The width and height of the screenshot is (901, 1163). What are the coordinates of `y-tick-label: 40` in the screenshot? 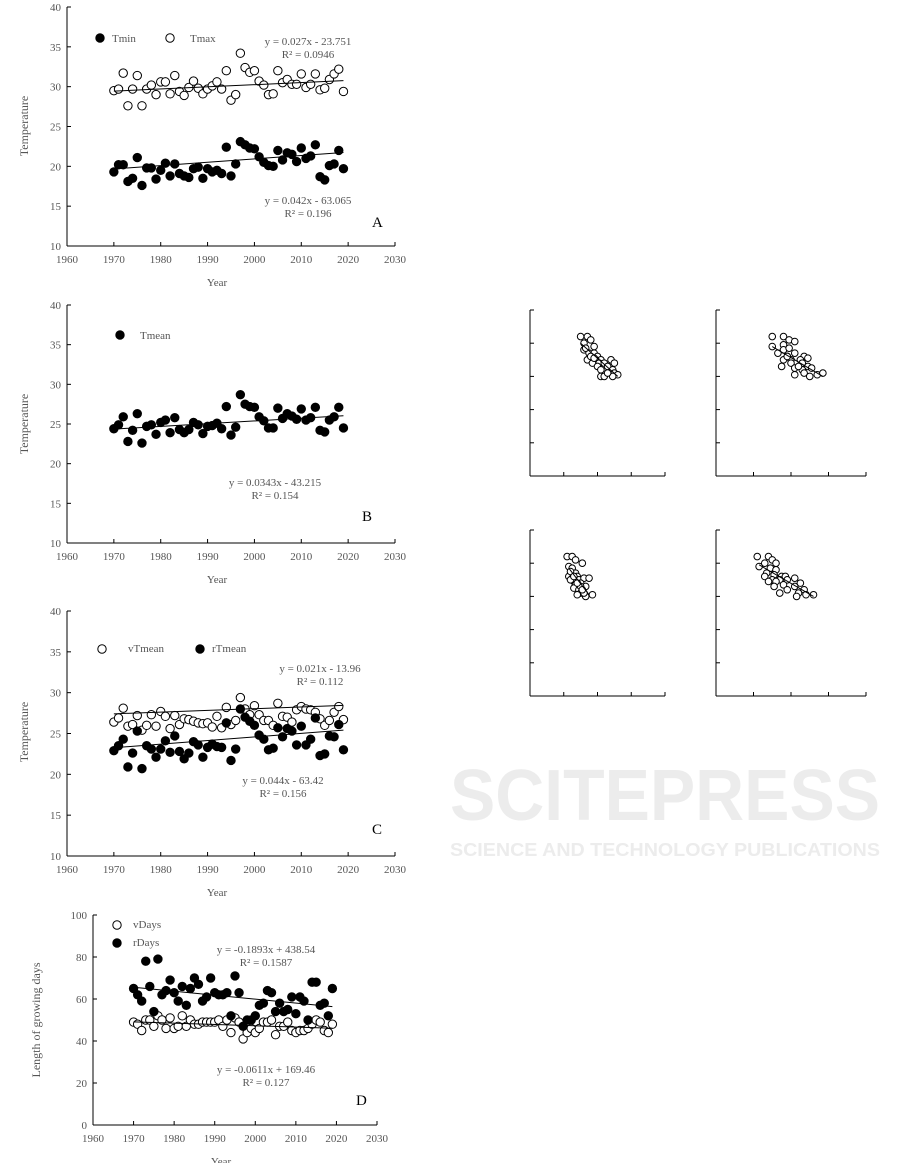 It's located at (56, 306).